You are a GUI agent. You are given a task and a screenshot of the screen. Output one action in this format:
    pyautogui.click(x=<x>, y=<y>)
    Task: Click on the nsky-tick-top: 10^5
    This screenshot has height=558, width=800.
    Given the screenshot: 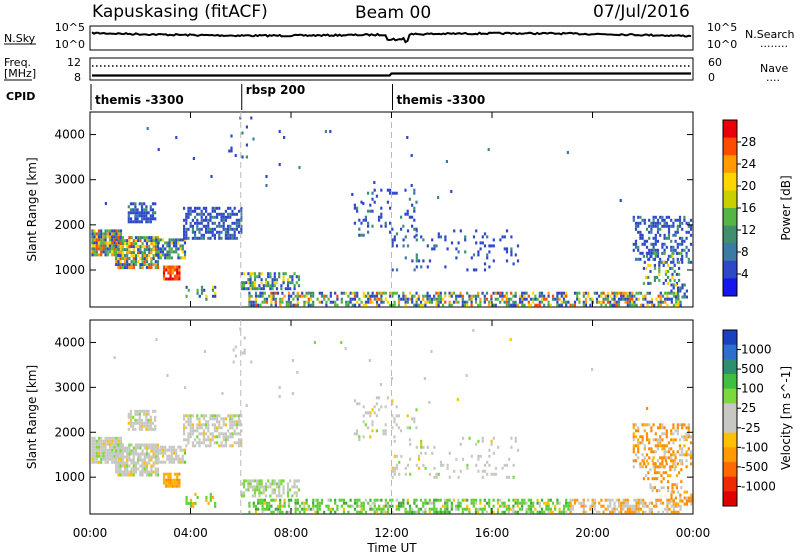 What is the action you would take?
    pyautogui.click(x=70, y=27)
    